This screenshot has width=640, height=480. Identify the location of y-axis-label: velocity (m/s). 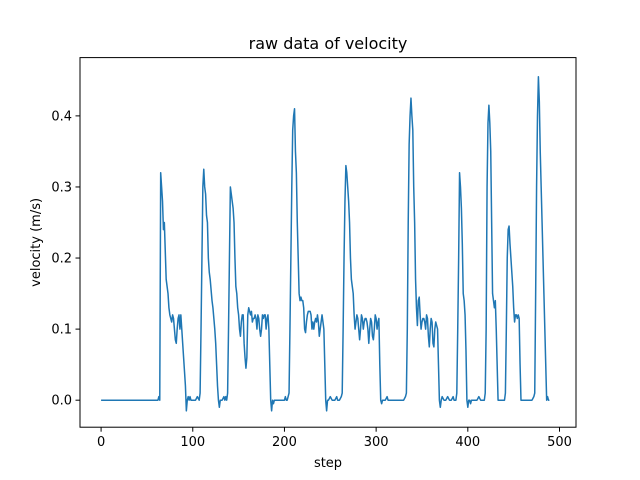
(36, 242).